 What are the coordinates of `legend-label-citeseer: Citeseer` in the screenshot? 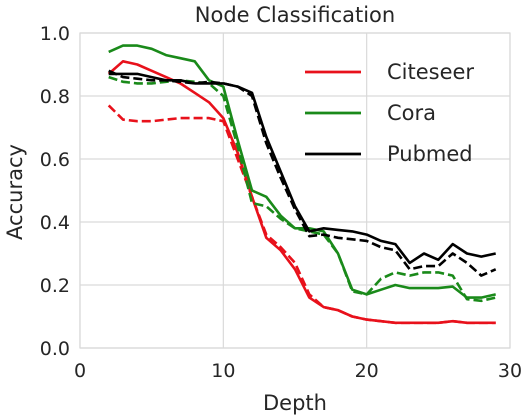 It's located at (430, 72).